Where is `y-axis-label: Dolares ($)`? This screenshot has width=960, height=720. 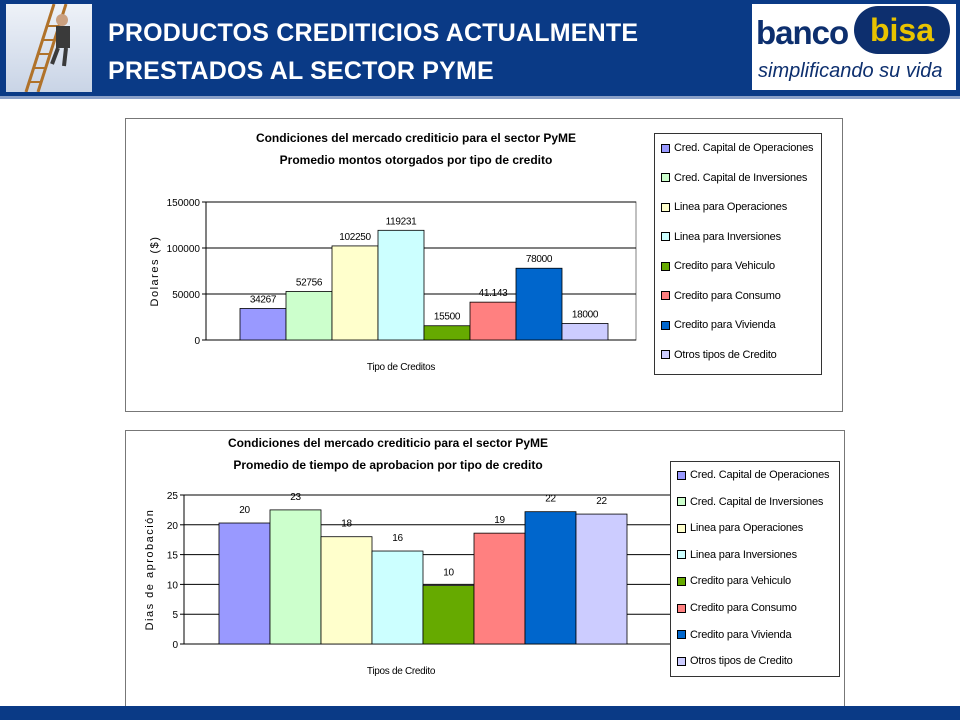
y-axis-label: Dolares ($) is located at coordinates (155, 271).